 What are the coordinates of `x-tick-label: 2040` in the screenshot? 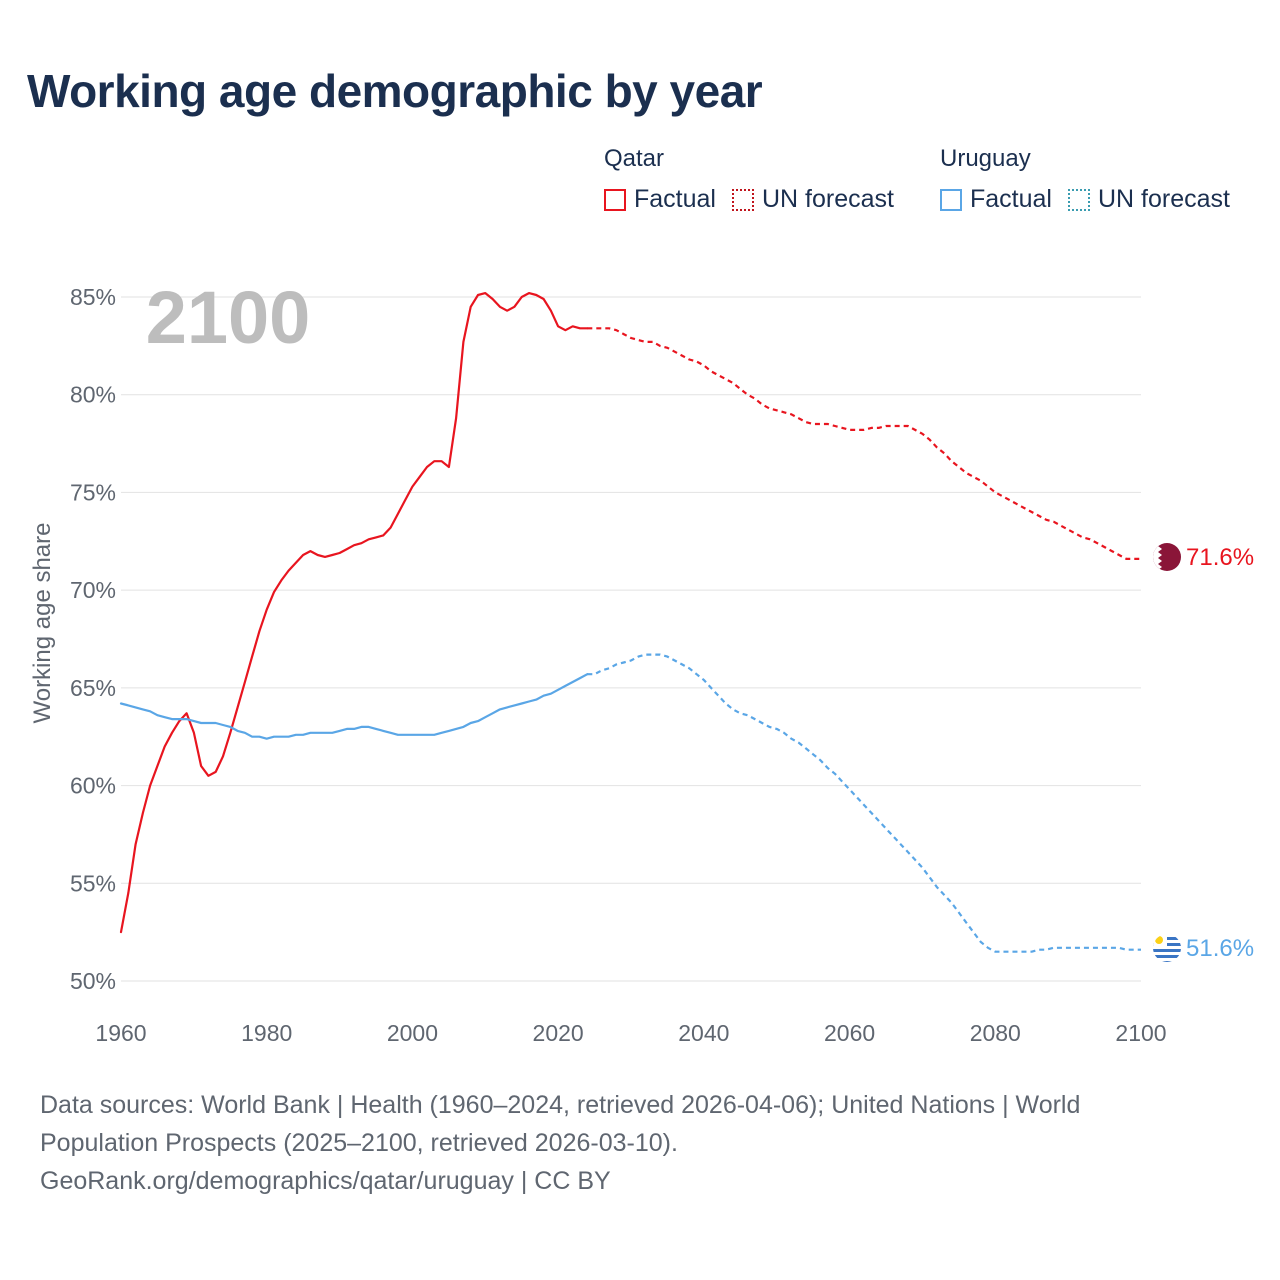 It's located at (703, 1033).